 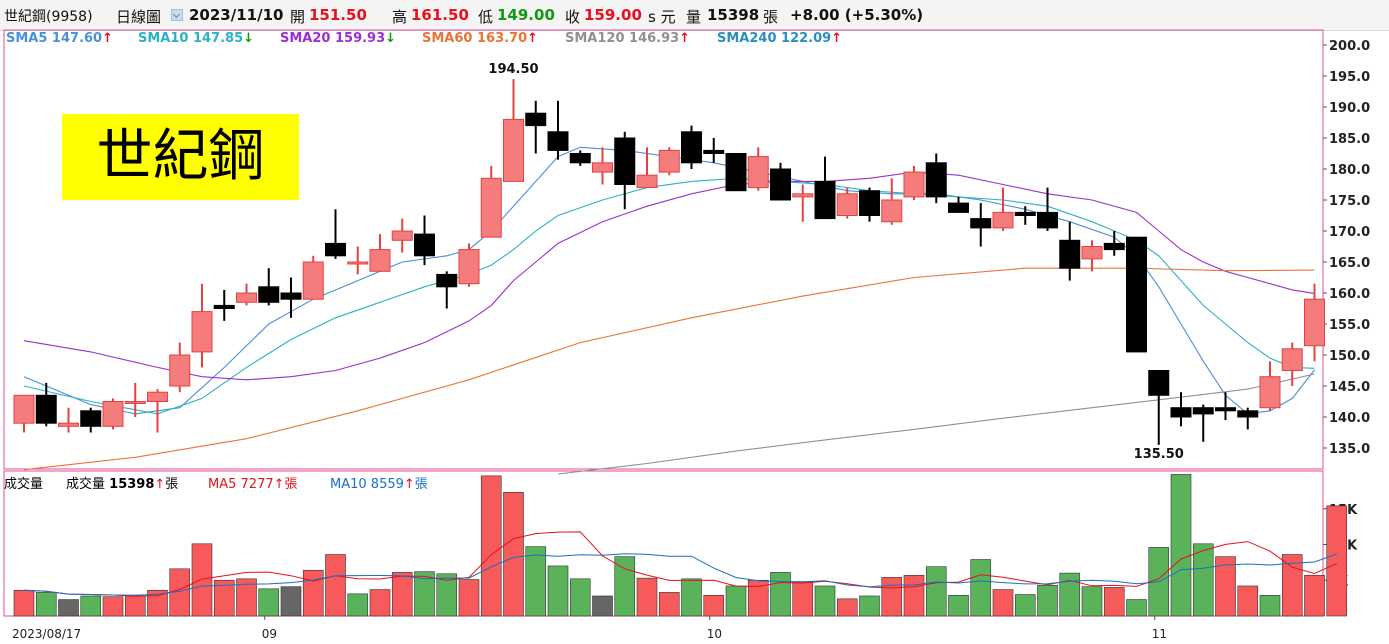 I want to click on volume-panel-title: 成交量, so click(x=24, y=484).